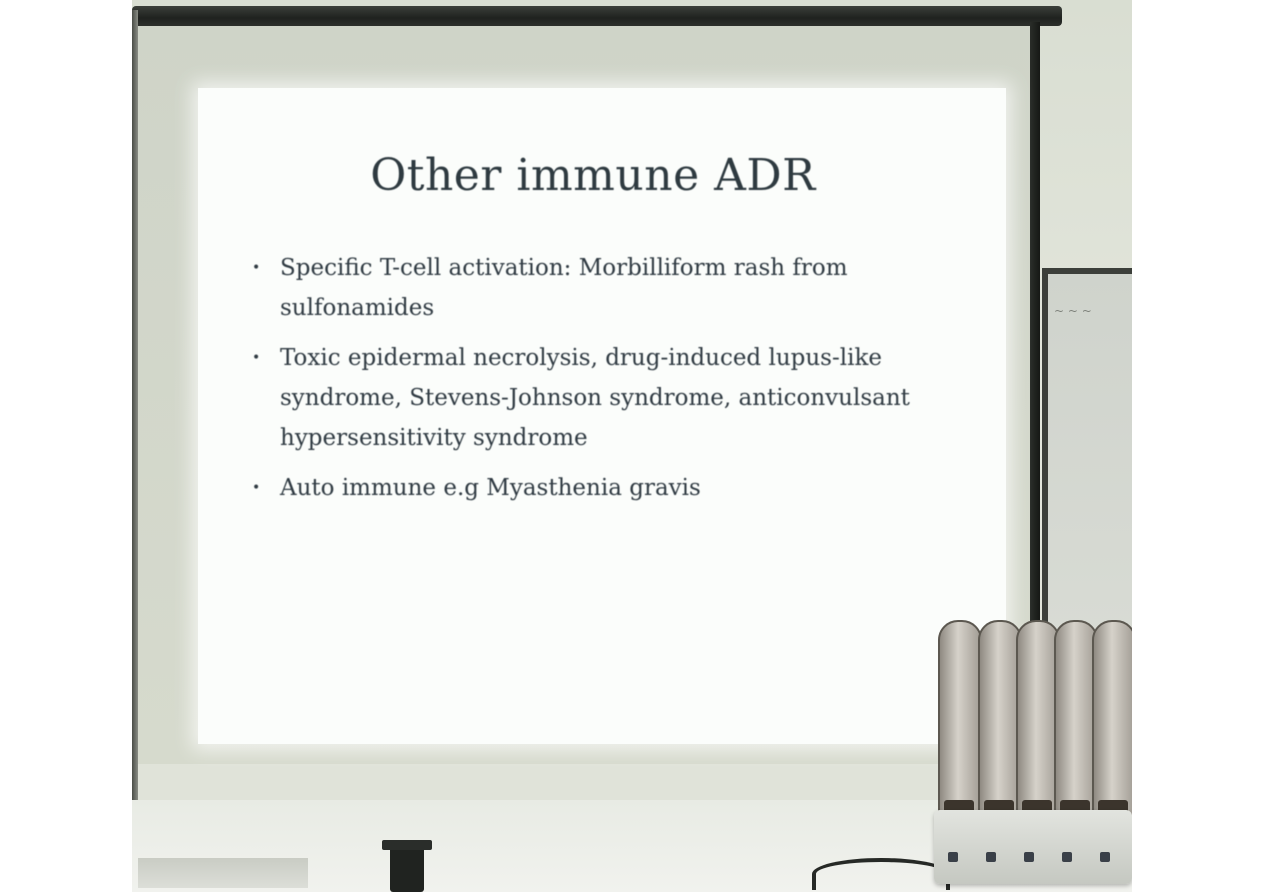 The width and height of the screenshot is (1263, 892). What do you see at coordinates (597, 16) in the screenshot?
I see `projection-screen-top-bar` at bounding box center [597, 16].